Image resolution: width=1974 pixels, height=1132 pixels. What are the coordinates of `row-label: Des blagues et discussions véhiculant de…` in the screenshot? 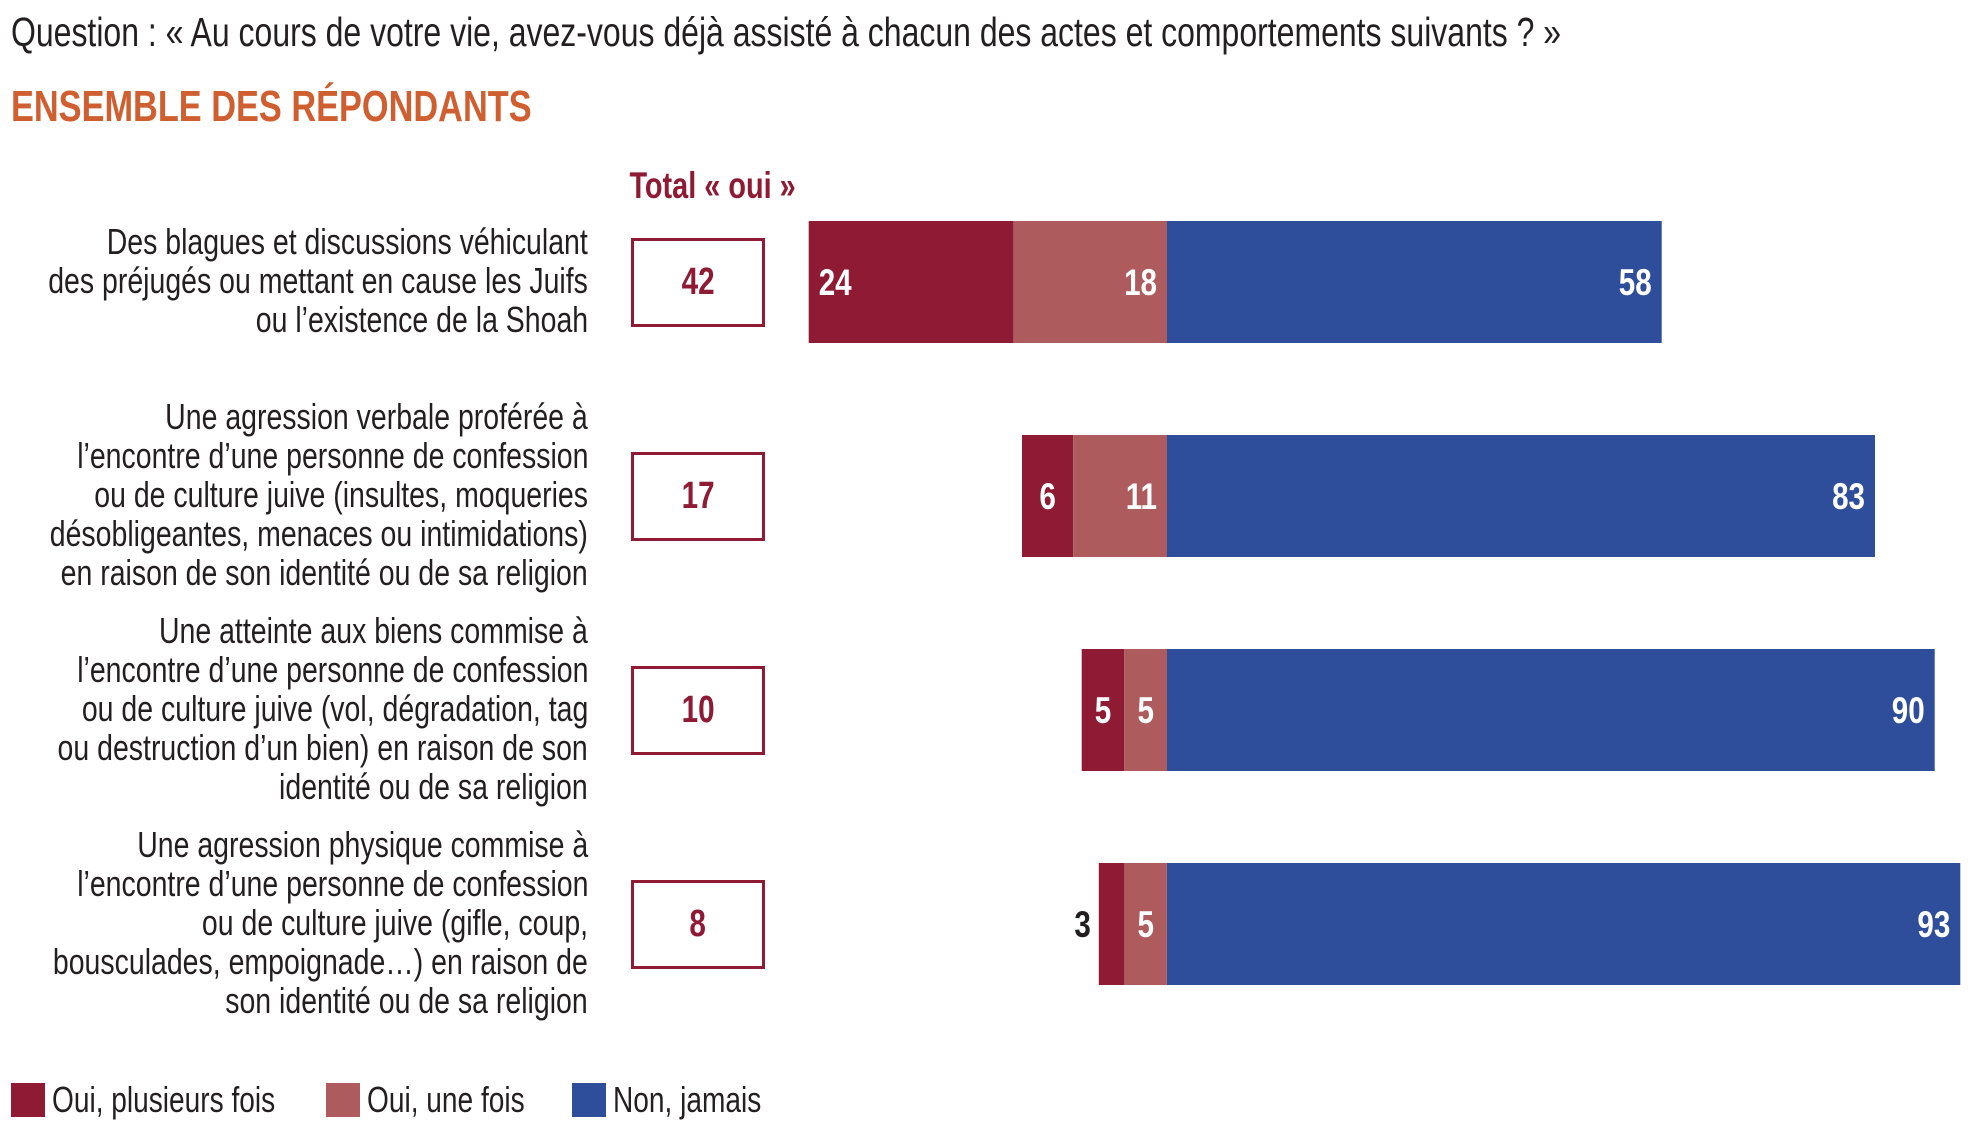 It's located at (294, 280).